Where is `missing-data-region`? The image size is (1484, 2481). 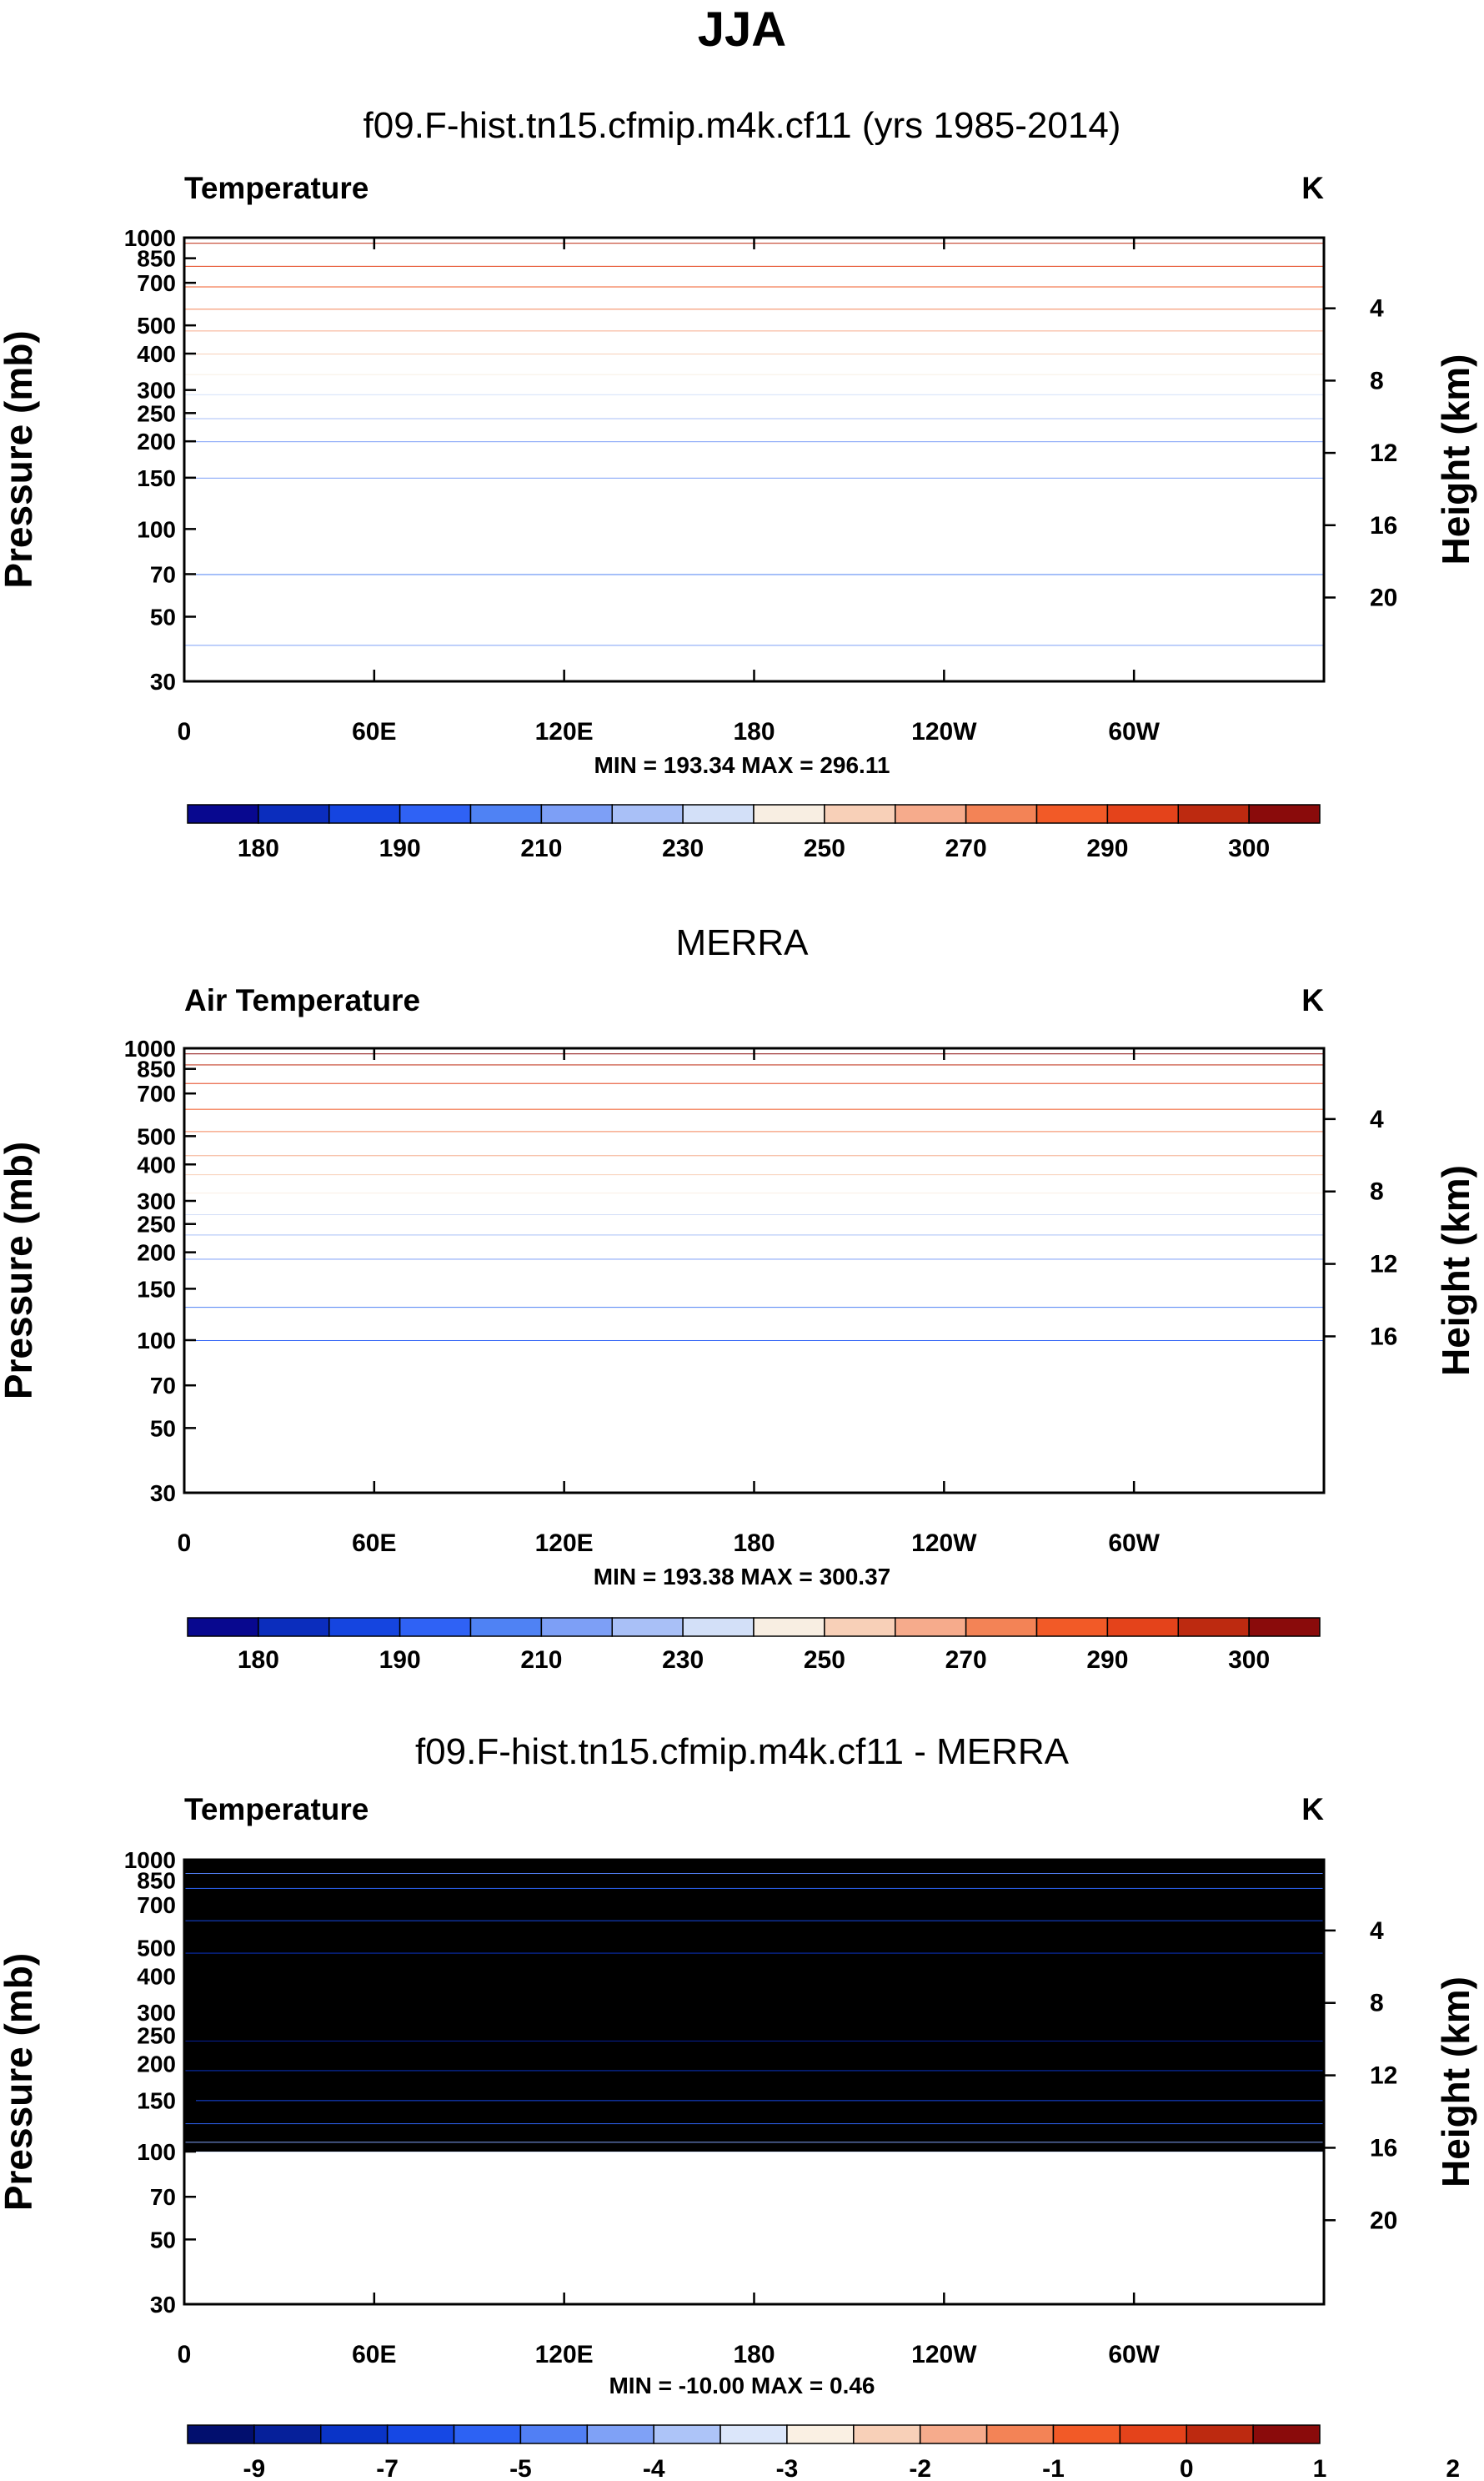 missing-data-region is located at coordinates (754, 2006).